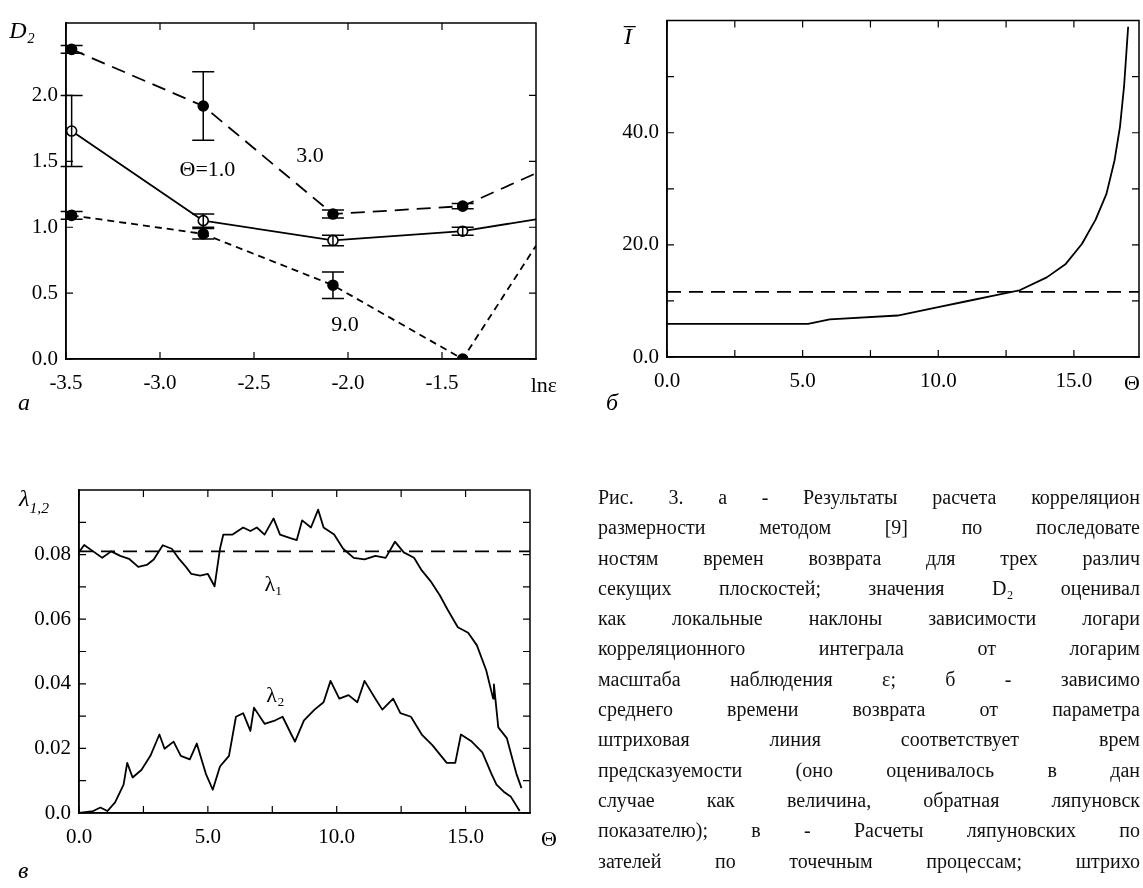  What do you see at coordinates (869, 498) in the screenshot?
I see `text: Рис. 3. а - Результаты расчета корреляцион` at bounding box center [869, 498].